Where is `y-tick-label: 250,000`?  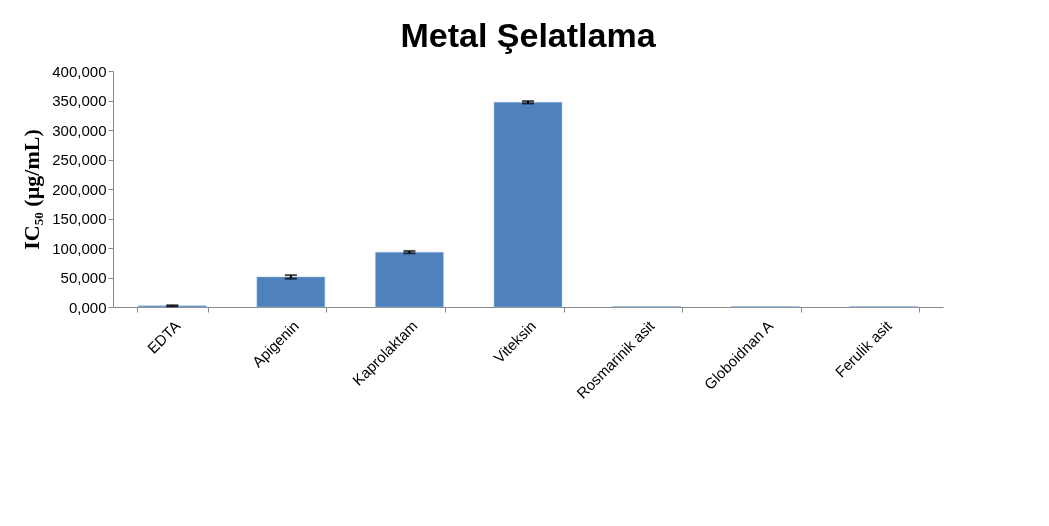 y-tick-label: 250,000 is located at coordinates (79, 159).